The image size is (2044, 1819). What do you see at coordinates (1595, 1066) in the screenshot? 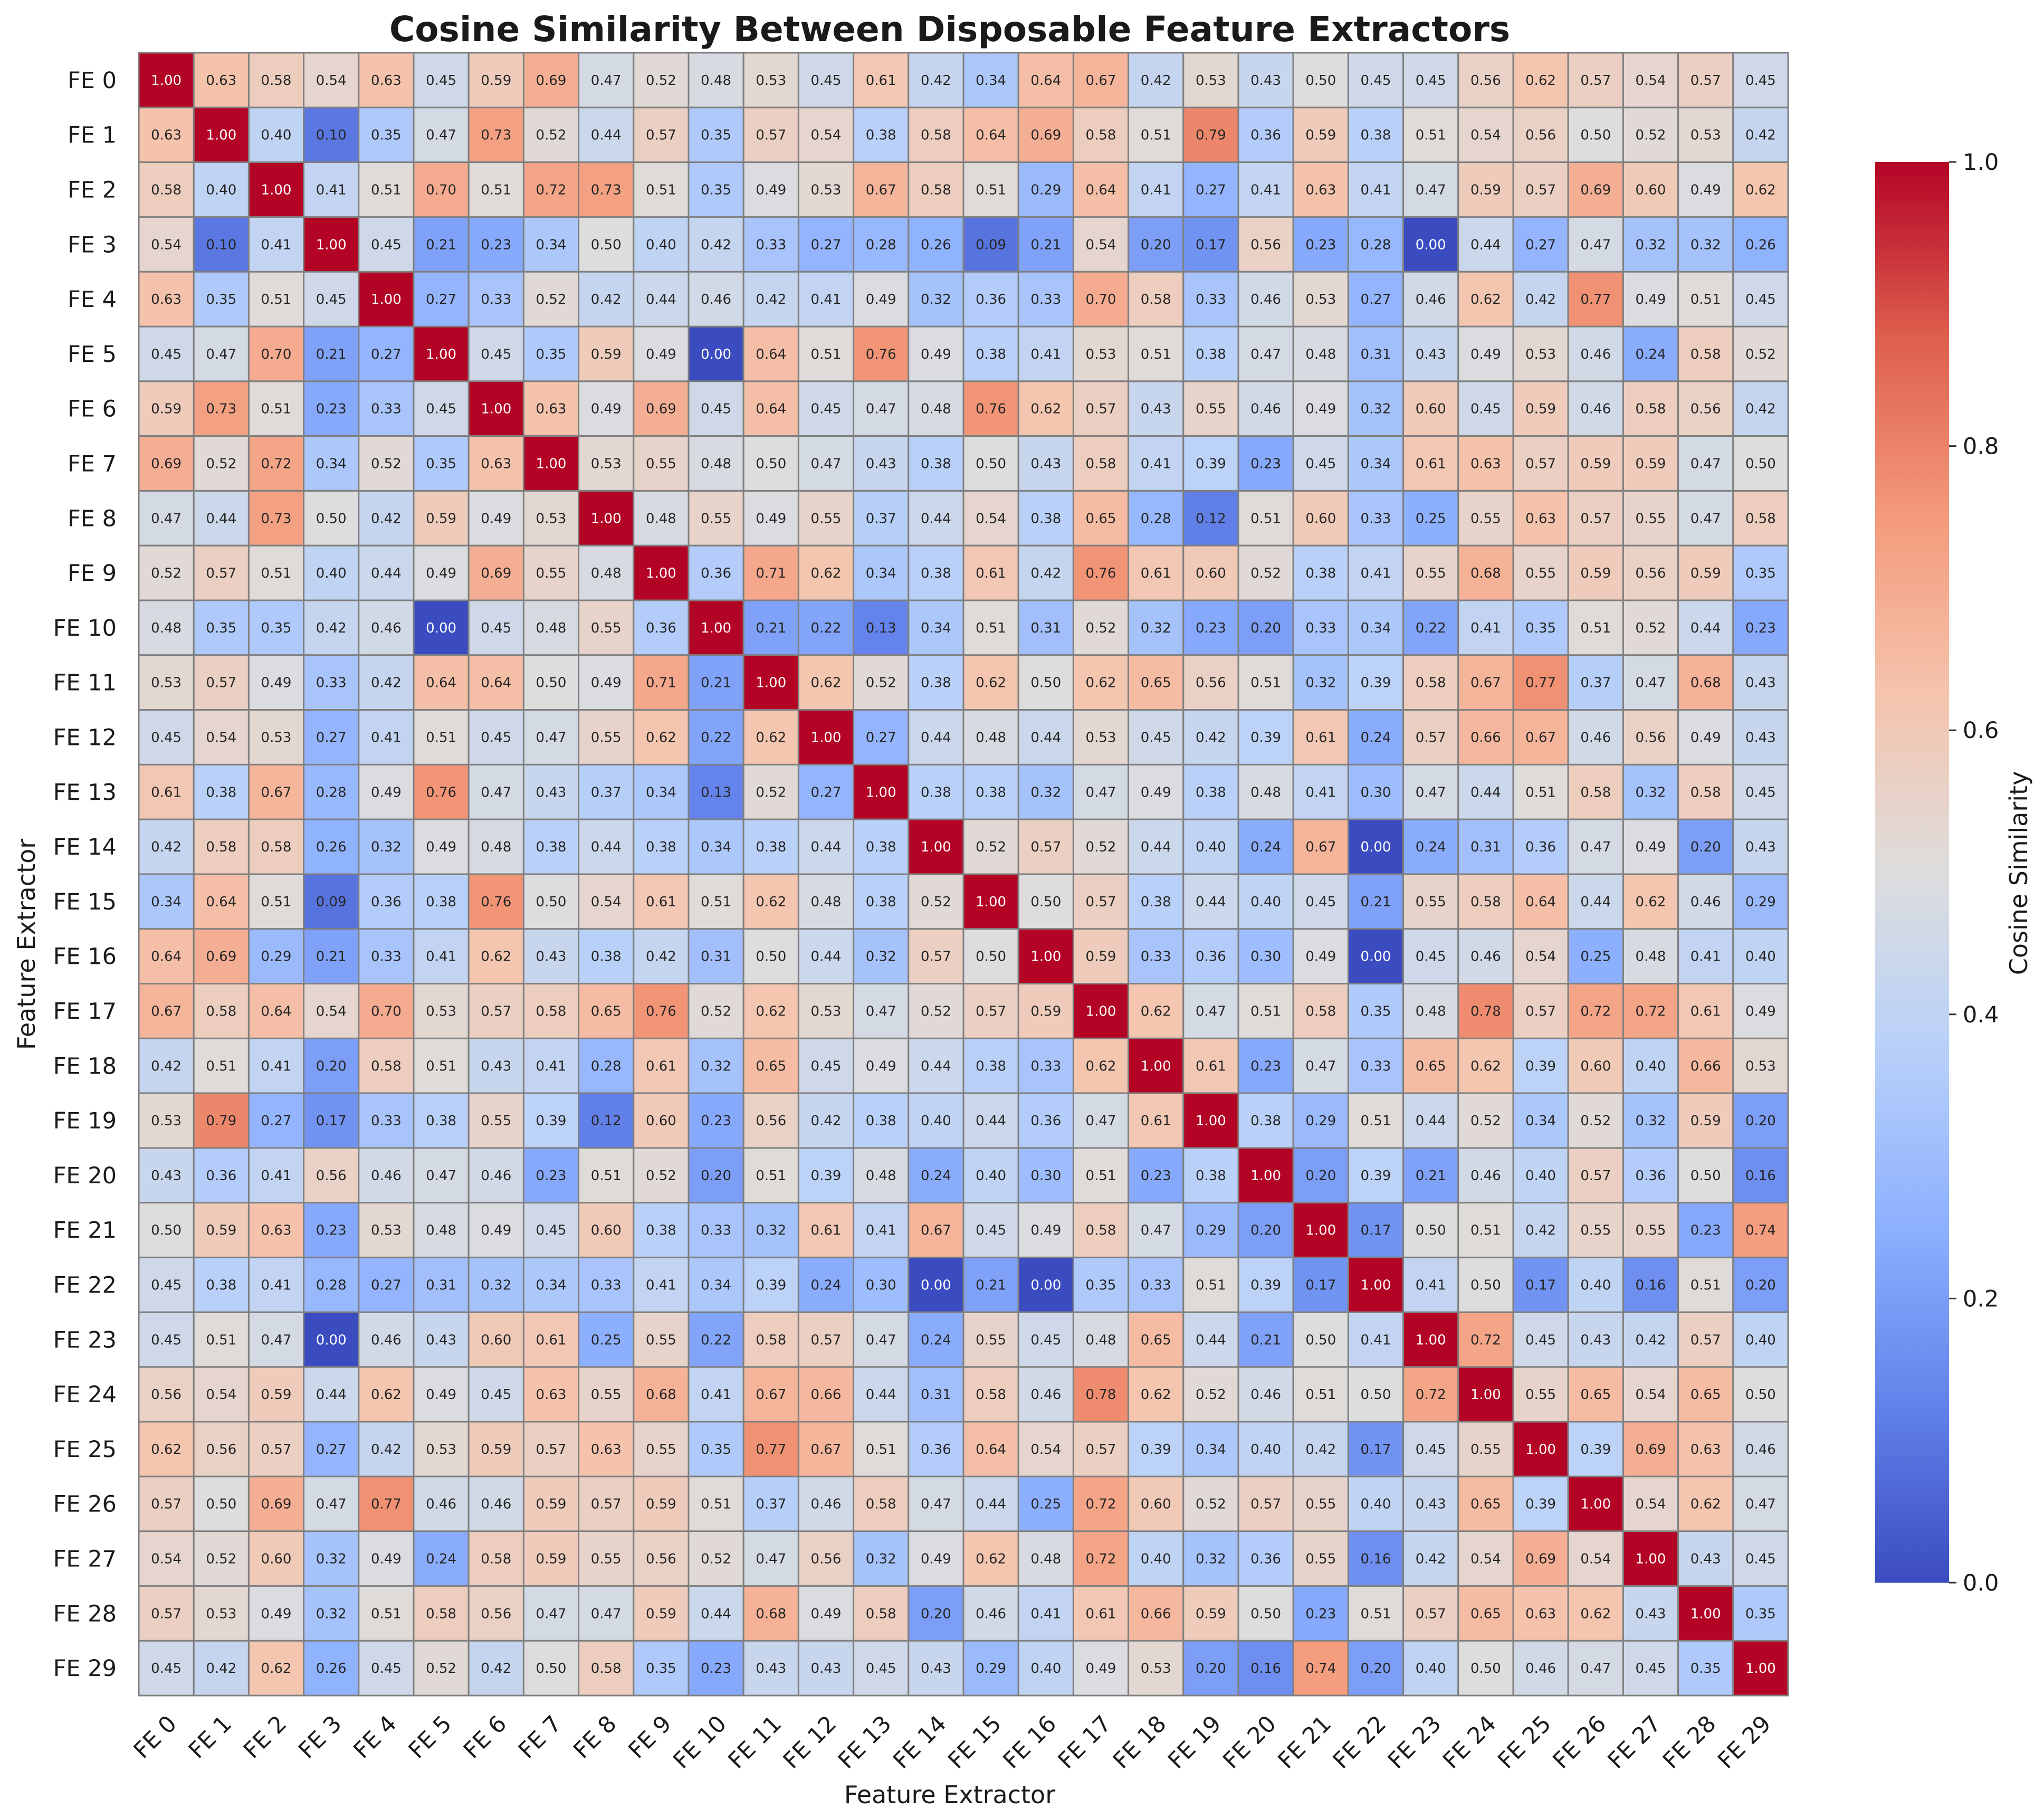
I see `cell-value-label: 0.60` at bounding box center [1595, 1066].